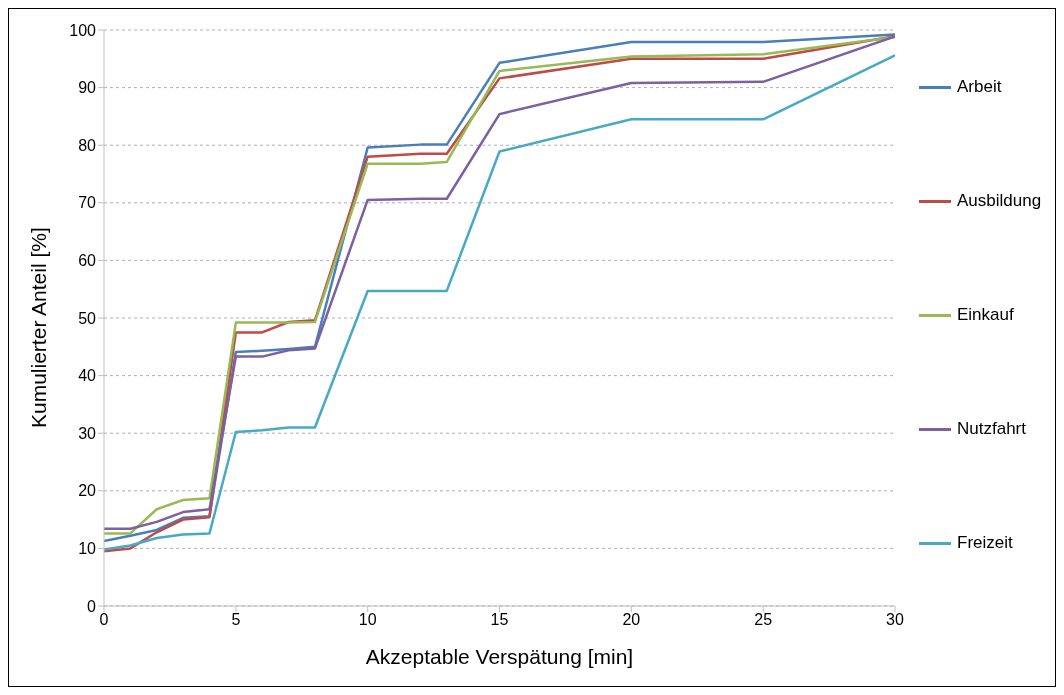  What do you see at coordinates (979, 87) in the screenshot?
I see `legend-label: Arbeit` at bounding box center [979, 87].